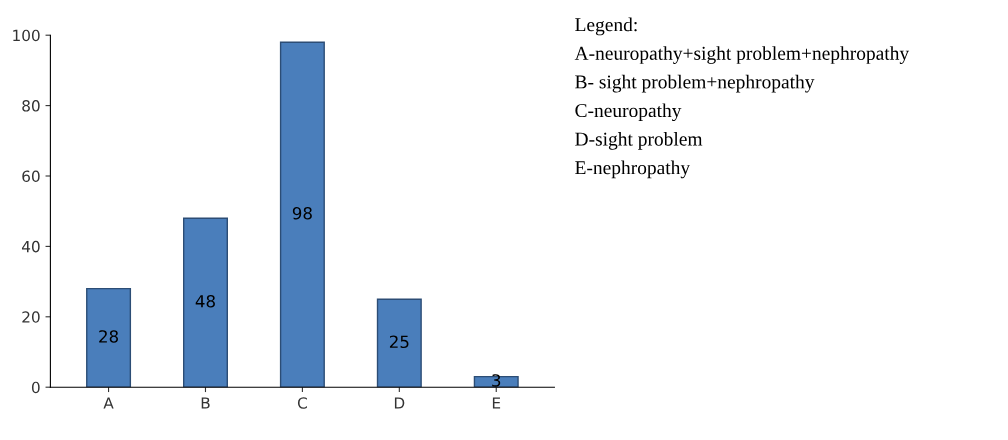  I want to click on data-label: 28, so click(109, 336).